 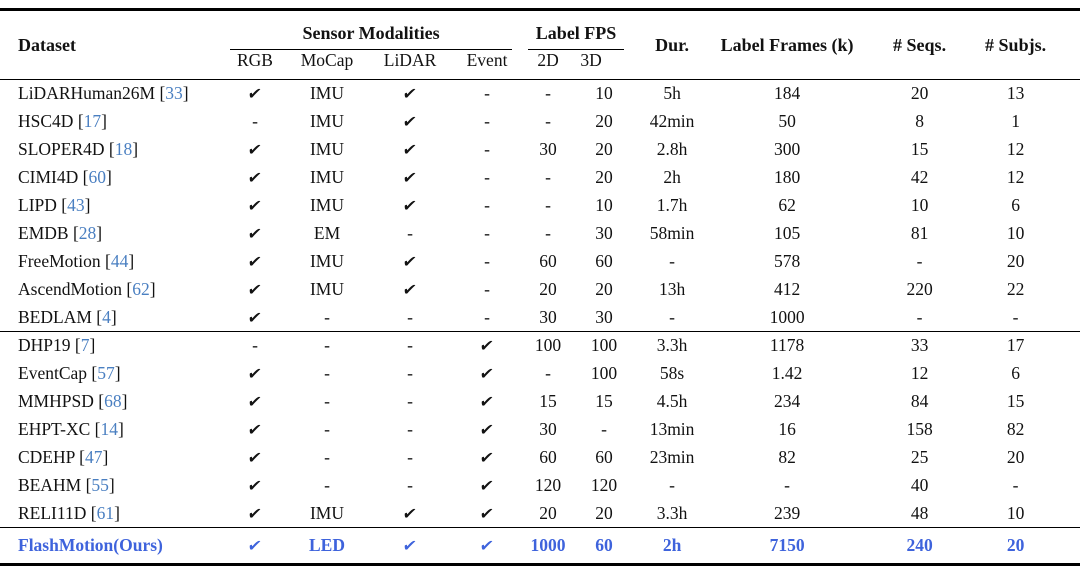 I want to click on dataset-name: FreeMotion, so click(x=59, y=261).